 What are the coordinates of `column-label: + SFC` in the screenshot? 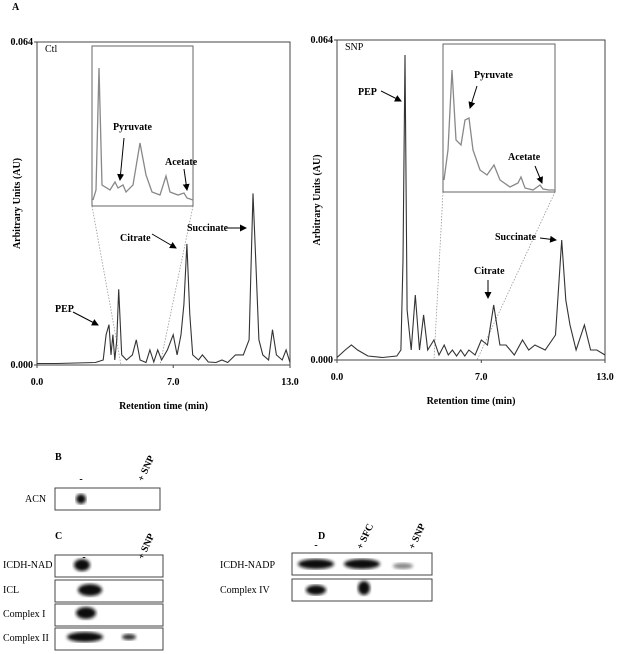 It's located at (365, 536).